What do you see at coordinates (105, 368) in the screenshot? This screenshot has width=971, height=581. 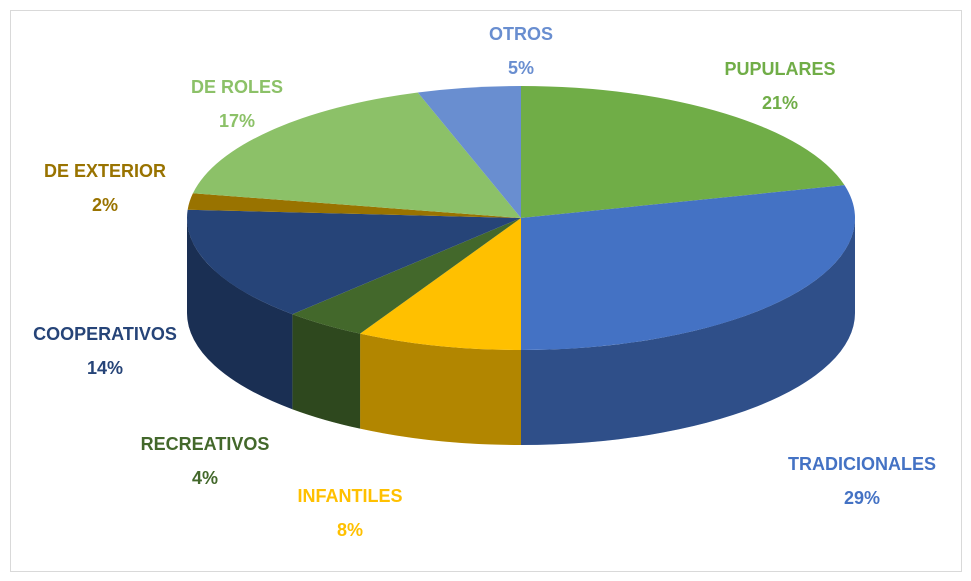 I see `slice-value-label: 14%` at bounding box center [105, 368].